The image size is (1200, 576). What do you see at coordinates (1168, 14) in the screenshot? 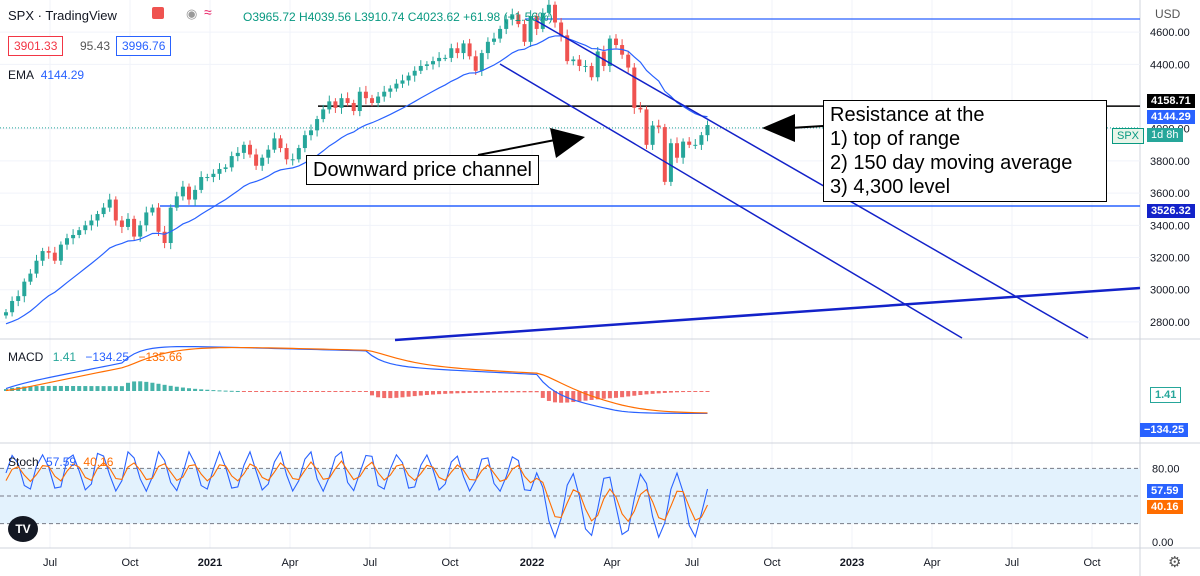
I see `currency-label: USD` at bounding box center [1168, 14].